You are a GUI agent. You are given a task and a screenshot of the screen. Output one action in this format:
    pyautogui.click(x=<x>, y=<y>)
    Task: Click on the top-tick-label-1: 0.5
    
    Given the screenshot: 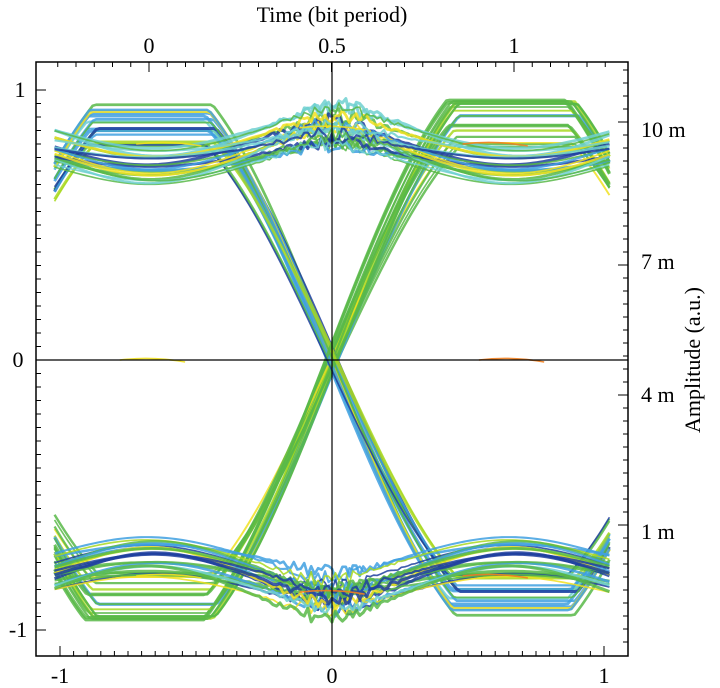 What is the action you would take?
    pyautogui.click(x=332, y=45)
    